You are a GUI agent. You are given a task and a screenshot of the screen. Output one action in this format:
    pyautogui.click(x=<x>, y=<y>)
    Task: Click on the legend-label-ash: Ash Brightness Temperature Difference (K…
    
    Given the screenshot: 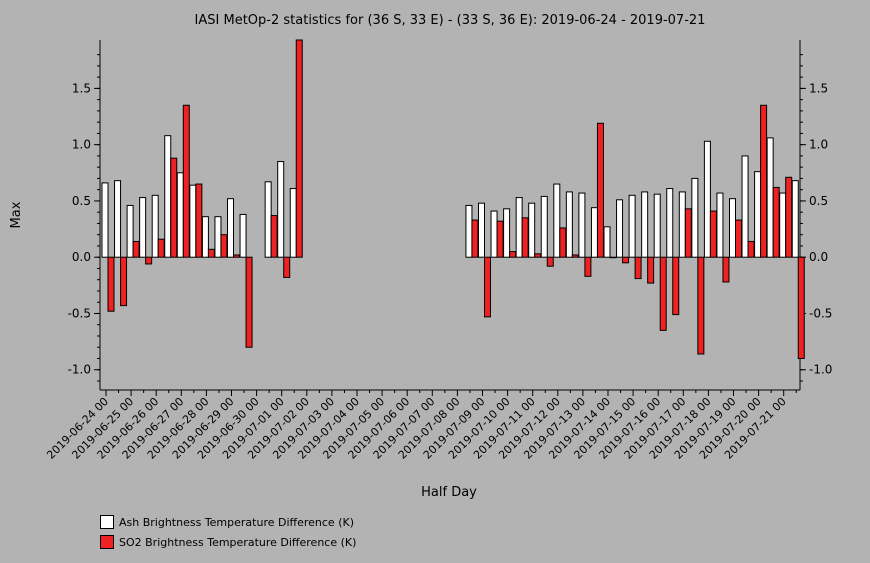 What is the action you would take?
    pyautogui.click(x=236, y=522)
    